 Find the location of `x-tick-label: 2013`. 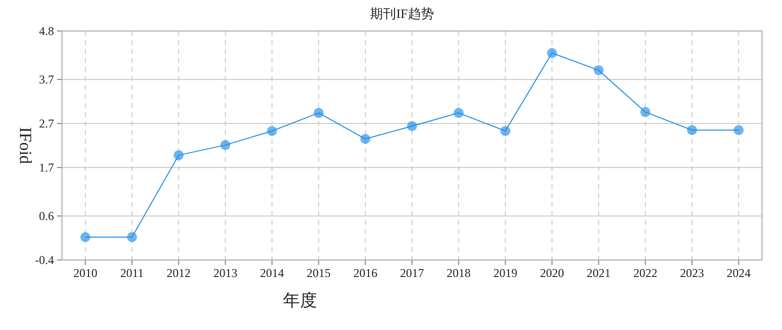

x-tick-label: 2013 is located at coordinates (225, 273).